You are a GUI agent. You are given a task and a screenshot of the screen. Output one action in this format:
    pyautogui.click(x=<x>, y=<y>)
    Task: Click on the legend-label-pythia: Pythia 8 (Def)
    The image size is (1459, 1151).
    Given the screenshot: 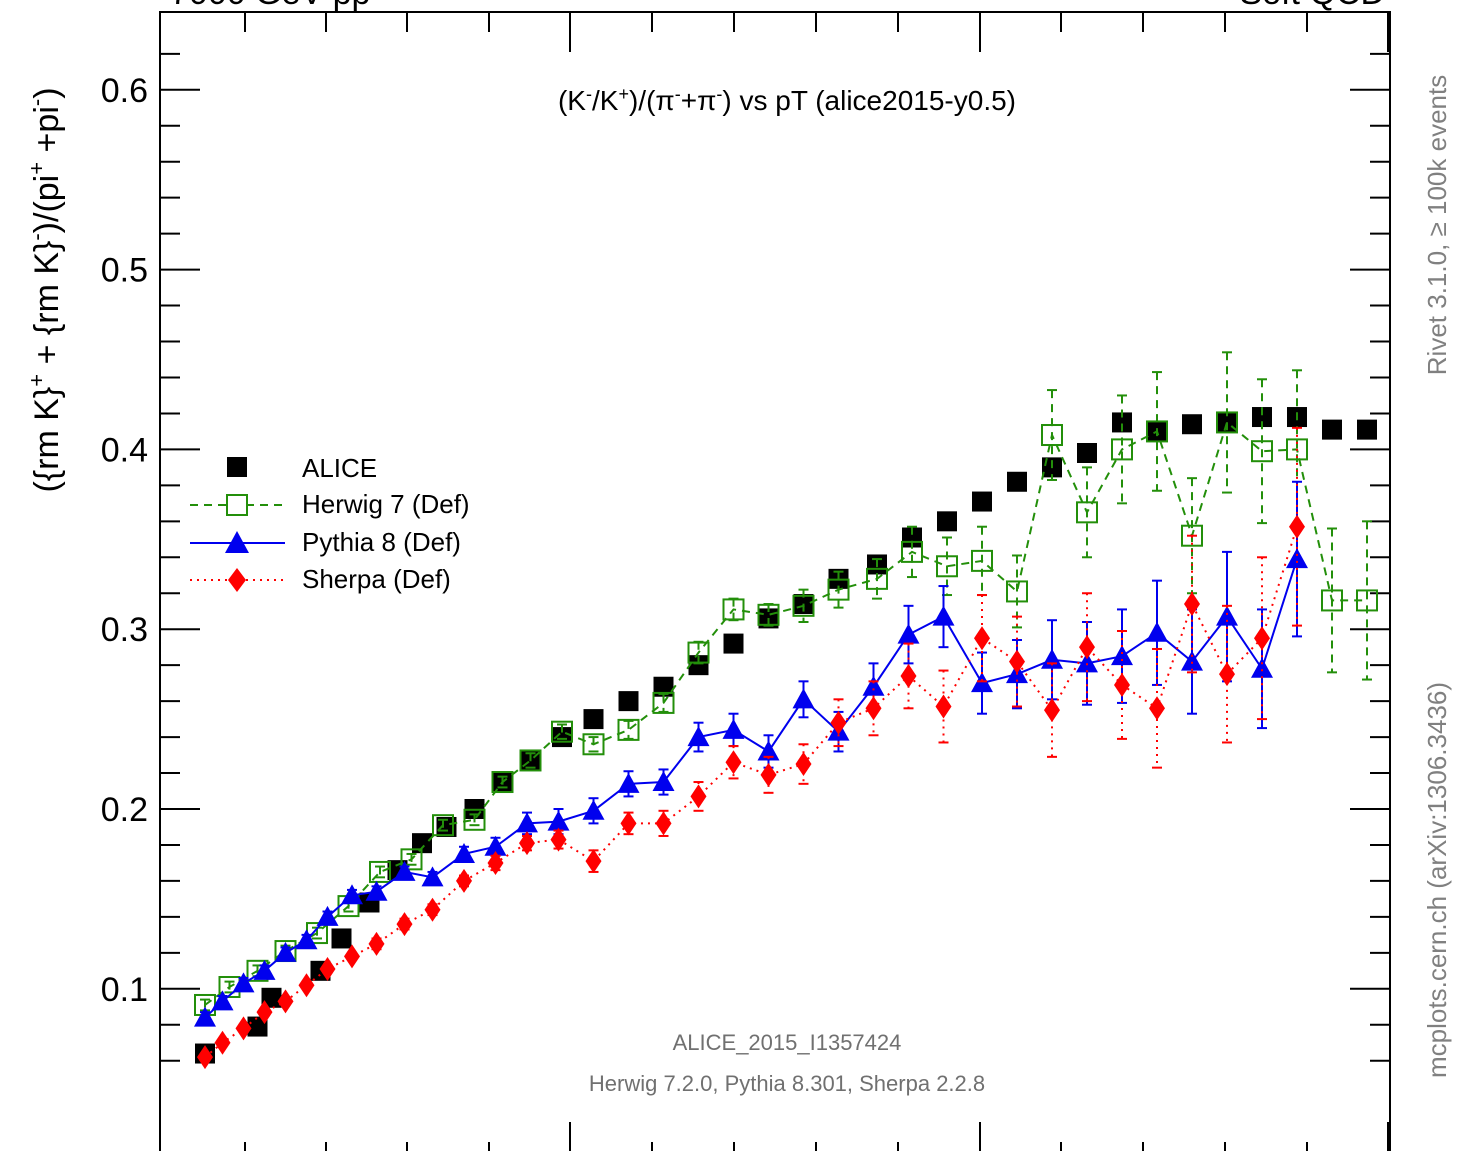 What is the action you would take?
    pyautogui.click(x=381, y=542)
    